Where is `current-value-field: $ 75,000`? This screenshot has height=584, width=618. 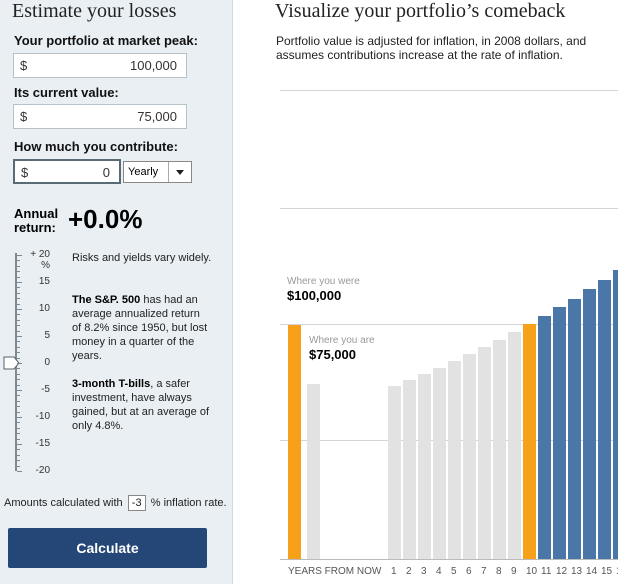
current-value-field: $ 75,000 is located at coordinates (100, 116).